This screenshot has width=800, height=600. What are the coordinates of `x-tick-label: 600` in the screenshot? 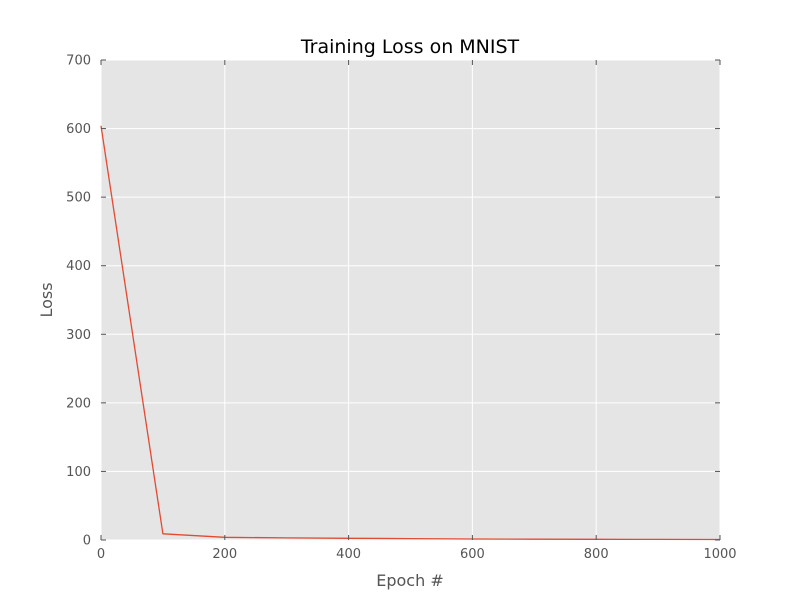 It's located at (472, 554).